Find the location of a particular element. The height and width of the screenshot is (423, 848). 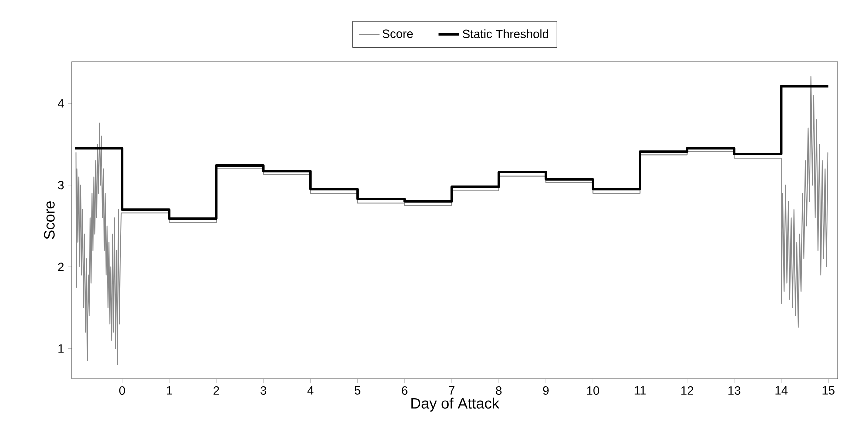

x-tick-label: 9 is located at coordinates (546, 391).